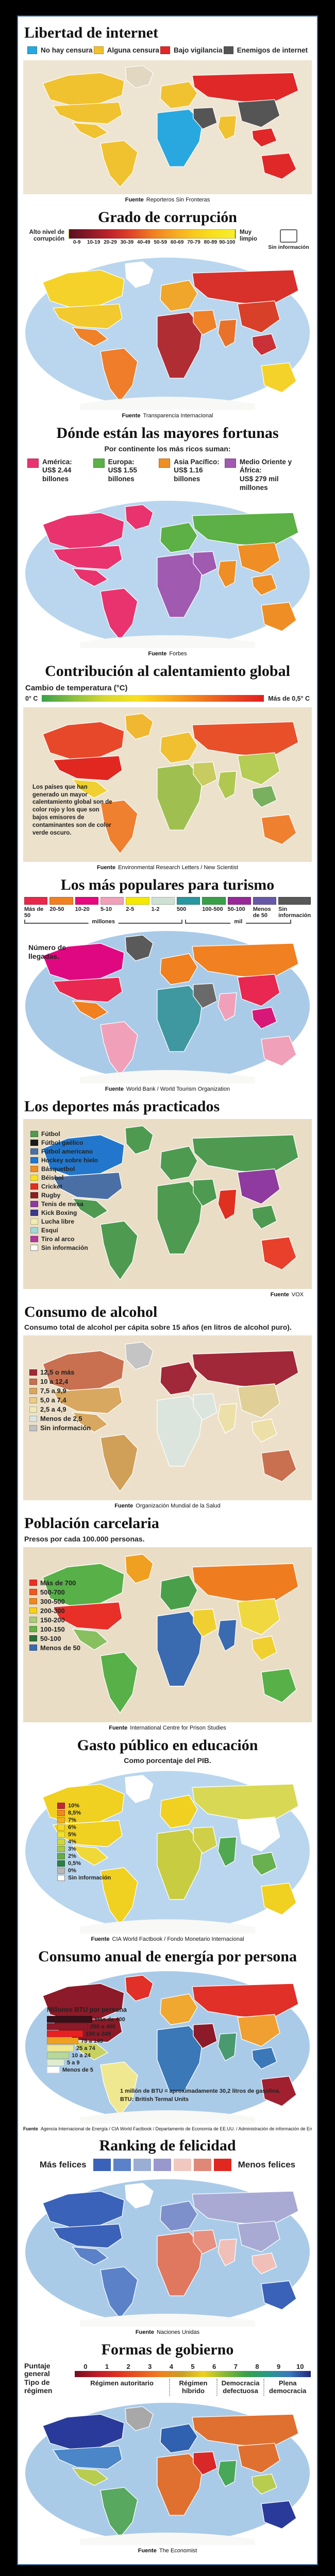 The height and width of the screenshot is (2576, 335). I want to click on legend-label: Cricket, so click(51, 1186).